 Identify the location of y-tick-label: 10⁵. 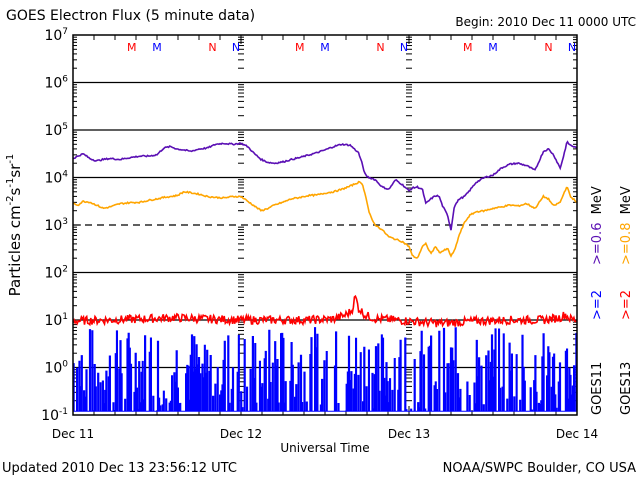
(56, 130).